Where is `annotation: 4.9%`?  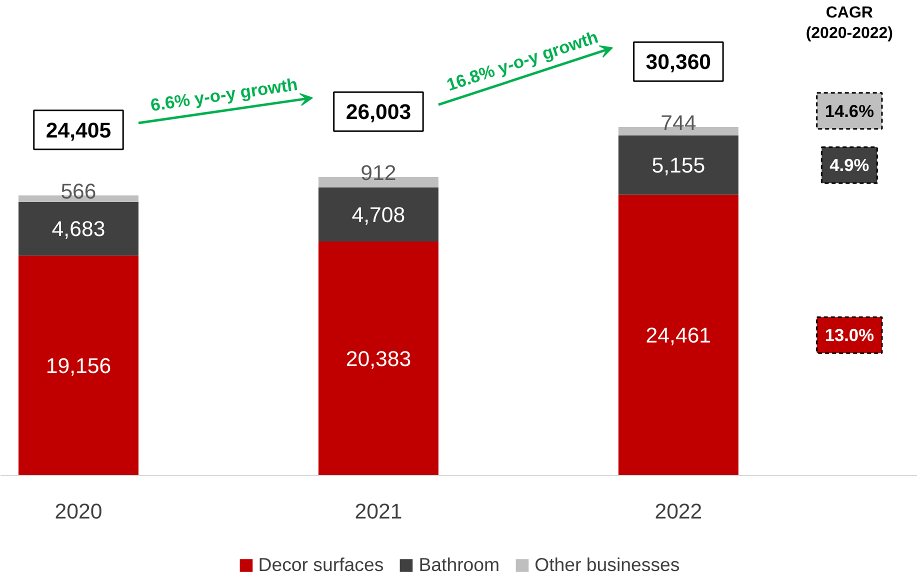 annotation: 4.9% is located at coordinates (850, 165).